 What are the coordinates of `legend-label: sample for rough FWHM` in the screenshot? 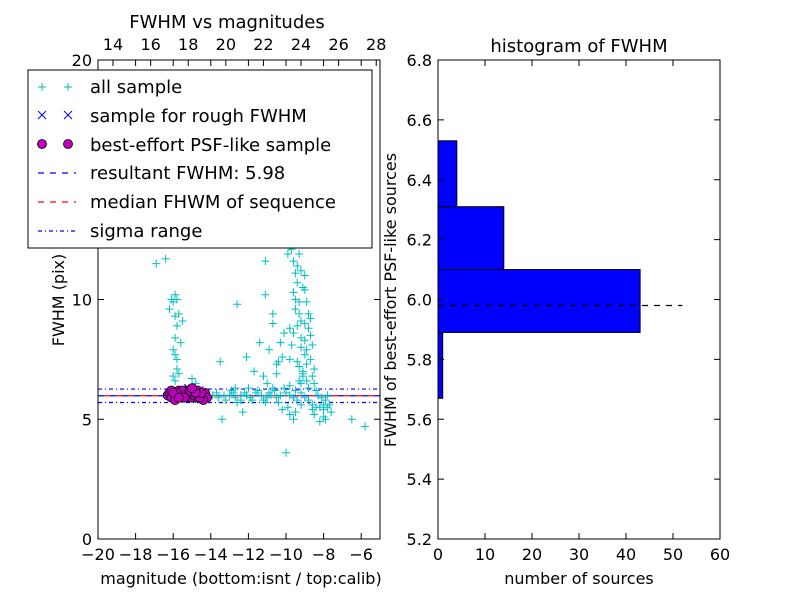 It's located at (198, 116).